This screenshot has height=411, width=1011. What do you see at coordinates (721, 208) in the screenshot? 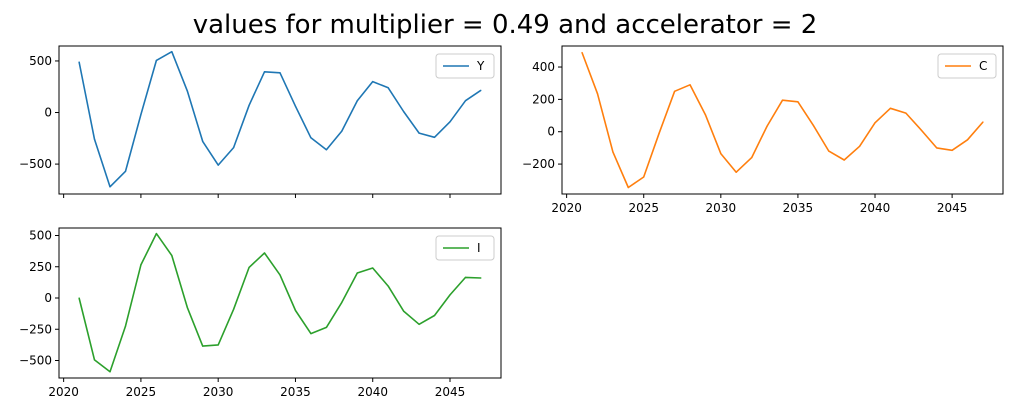
I see `x-tick-label: 2030` at bounding box center [721, 208].